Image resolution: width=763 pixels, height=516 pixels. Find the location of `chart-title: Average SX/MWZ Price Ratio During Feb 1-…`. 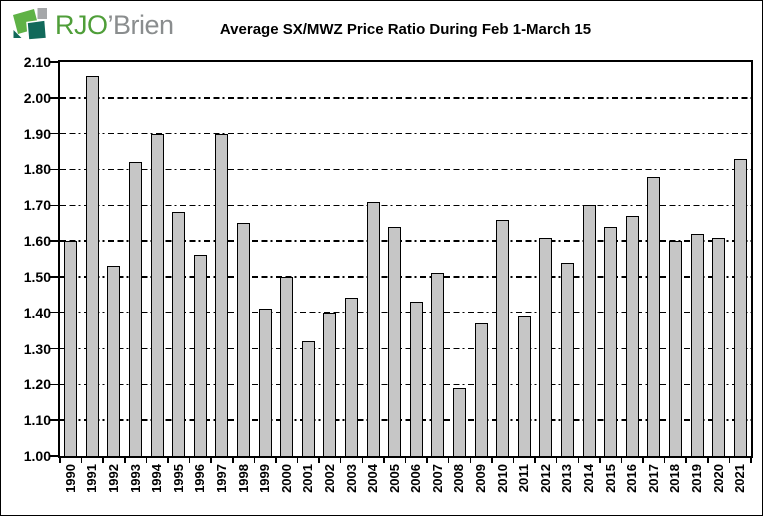

chart-title: Average SX/MWZ Price Ratio During Feb 1-… is located at coordinates (405, 29).